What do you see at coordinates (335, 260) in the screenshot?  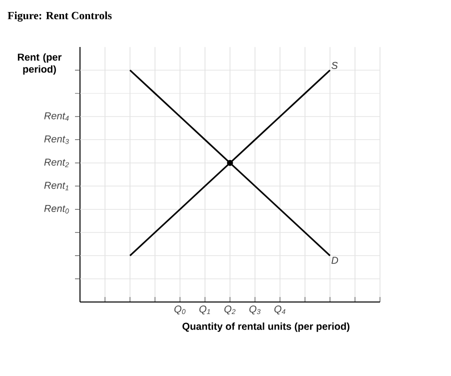 I see `series-label: D` at bounding box center [335, 260].